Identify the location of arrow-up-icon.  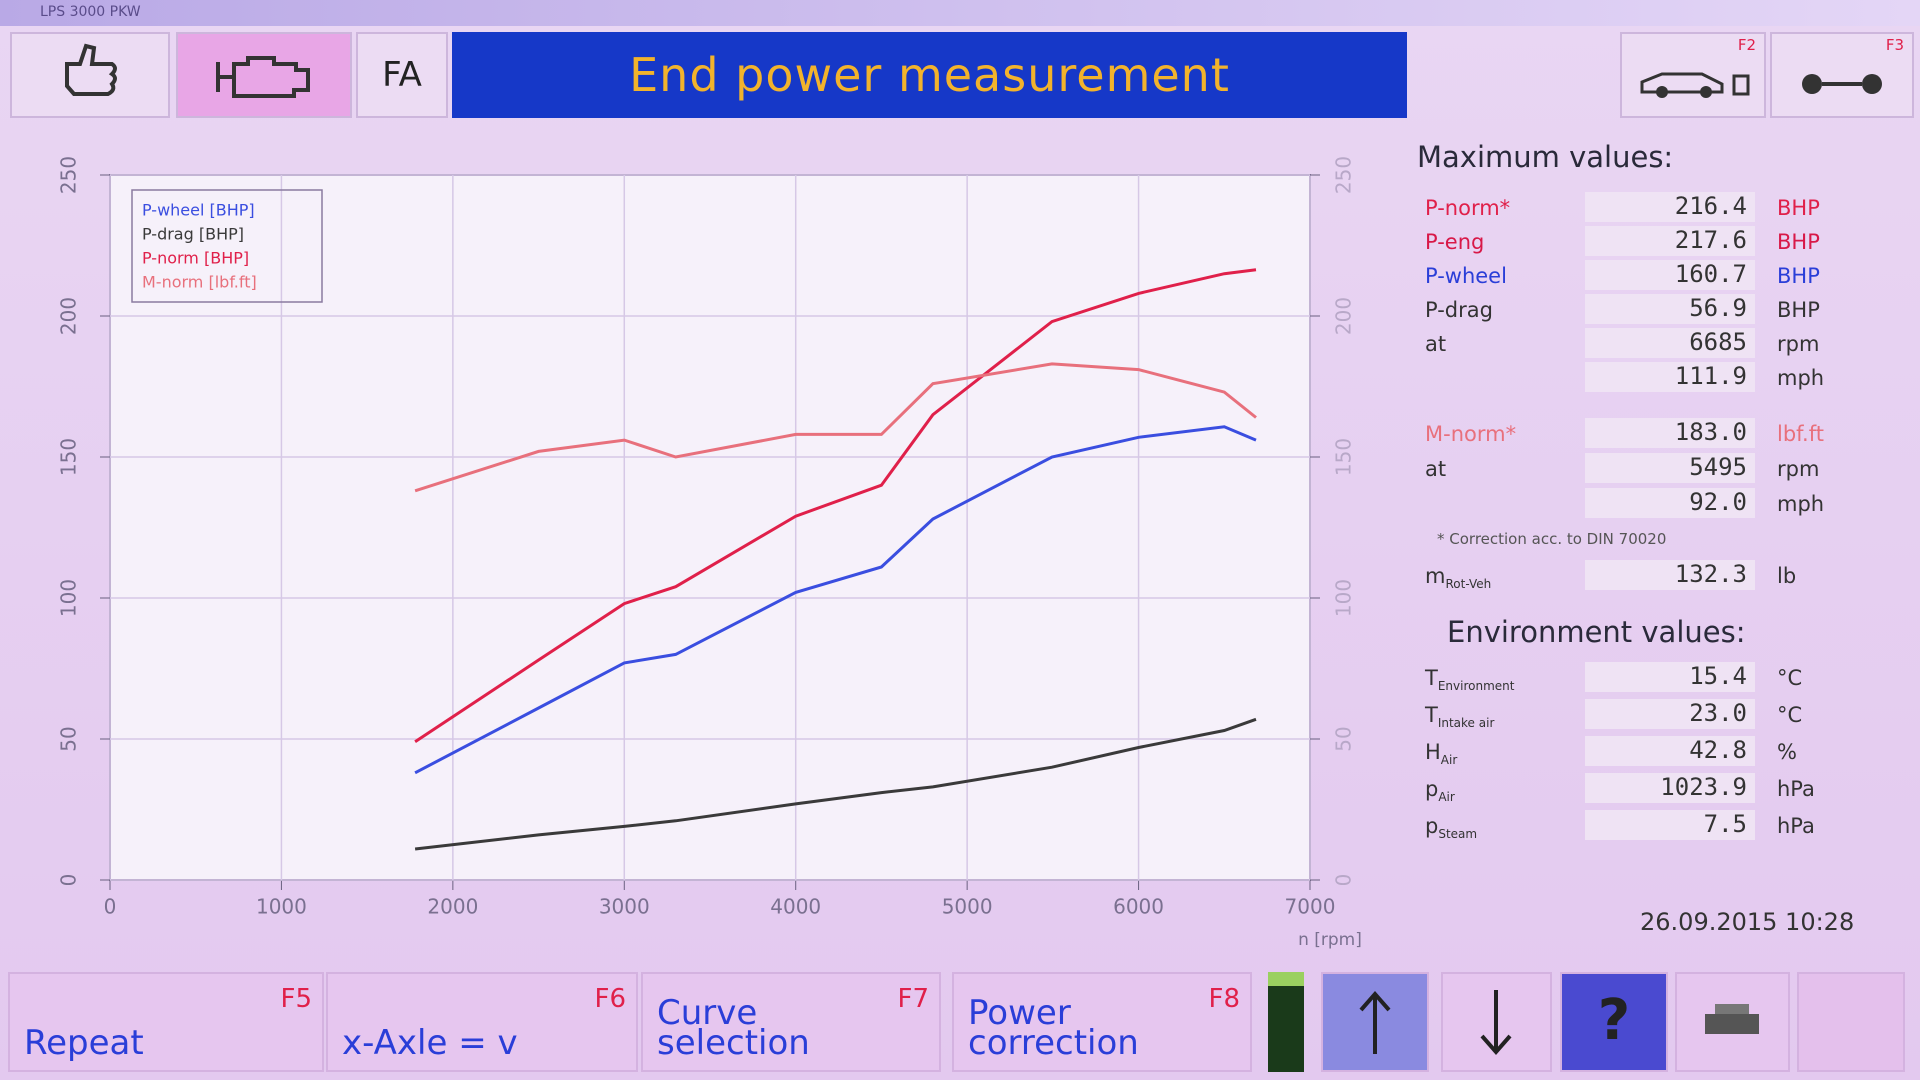
(1375, 1022).